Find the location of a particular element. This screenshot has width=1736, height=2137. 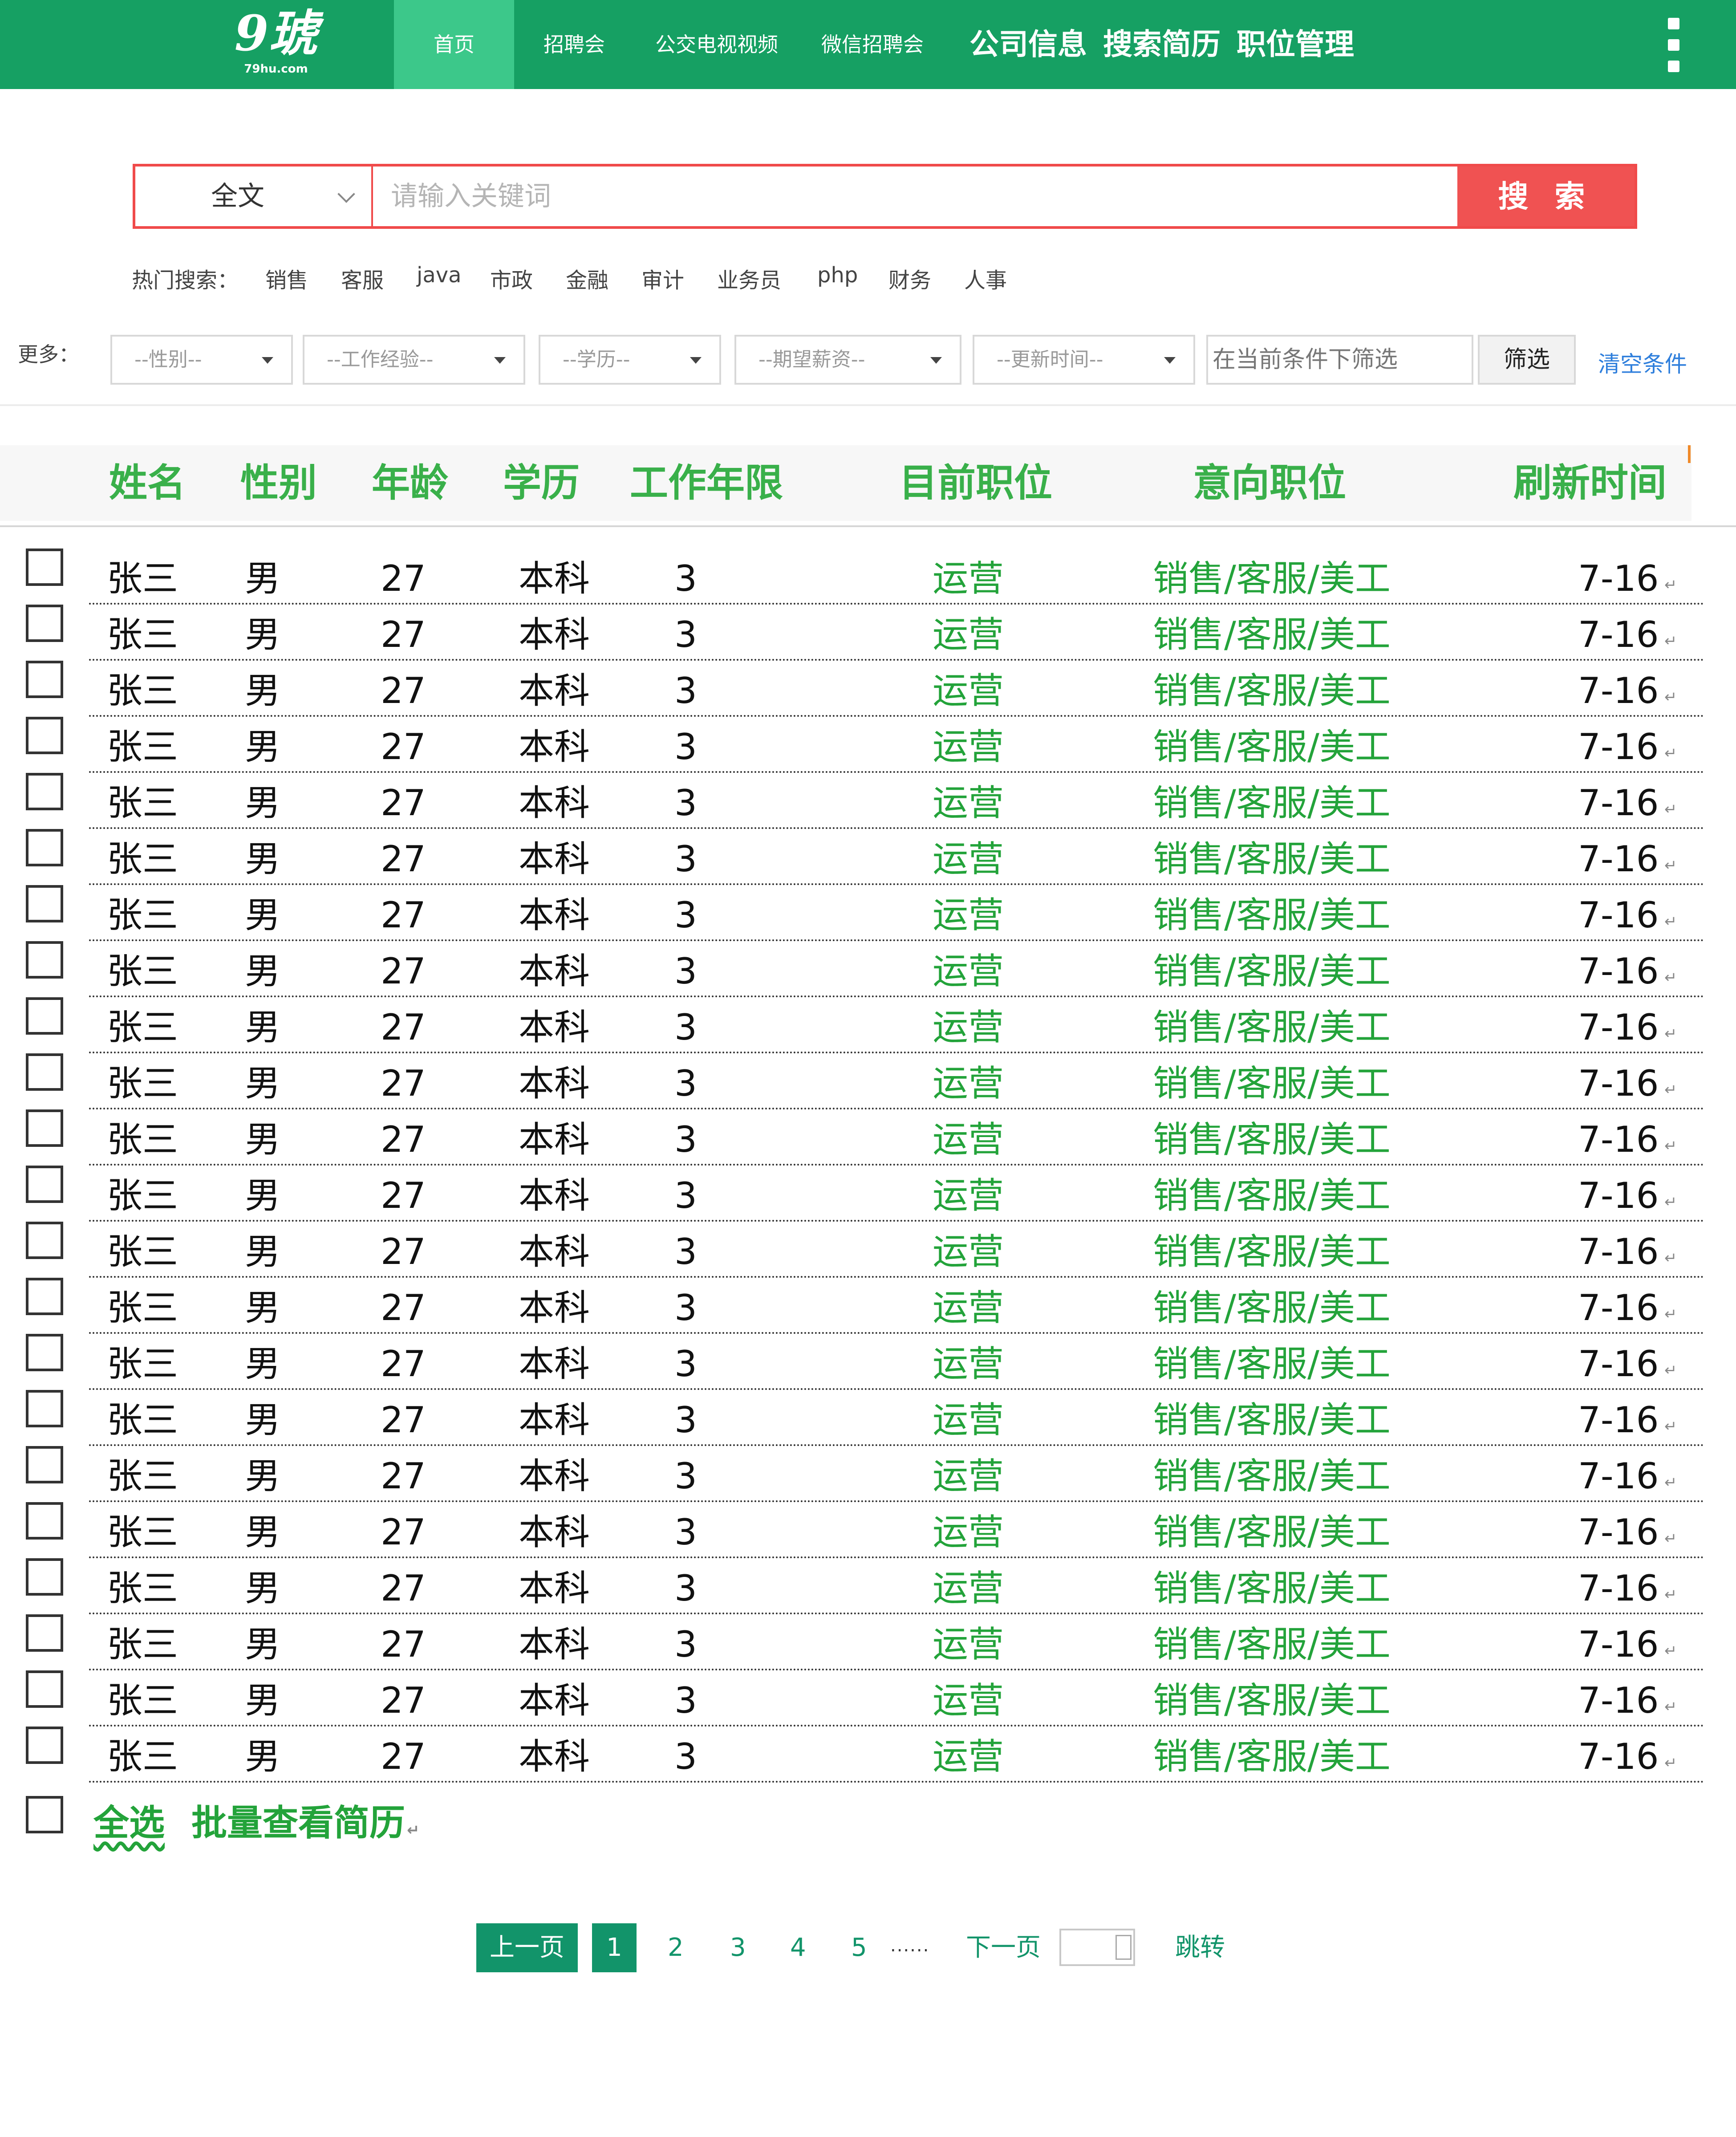

page-link: 4 is located at coordinates (798, 1947).